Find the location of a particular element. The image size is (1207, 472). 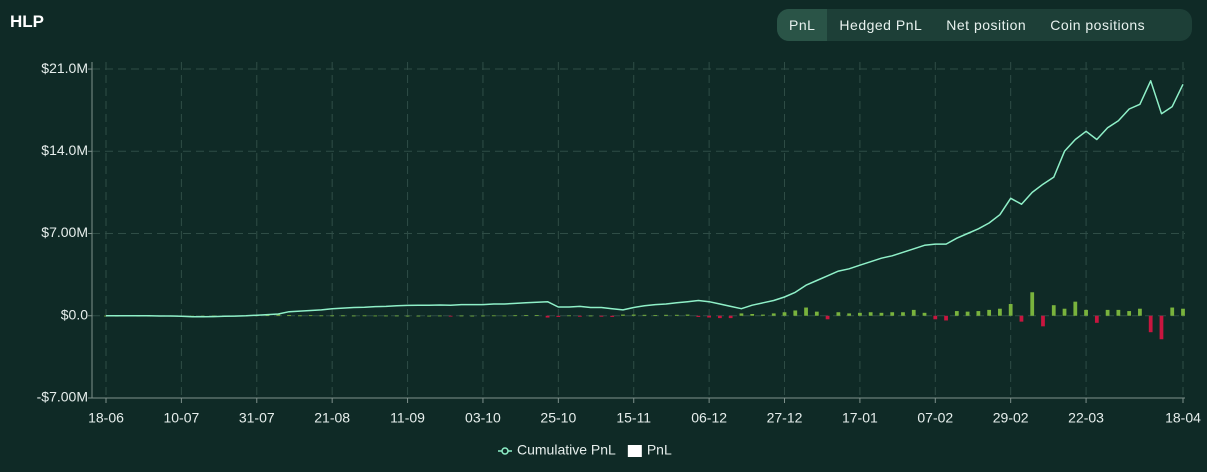

x-tick-label: 18-06 is located at coordinates (106, 418).